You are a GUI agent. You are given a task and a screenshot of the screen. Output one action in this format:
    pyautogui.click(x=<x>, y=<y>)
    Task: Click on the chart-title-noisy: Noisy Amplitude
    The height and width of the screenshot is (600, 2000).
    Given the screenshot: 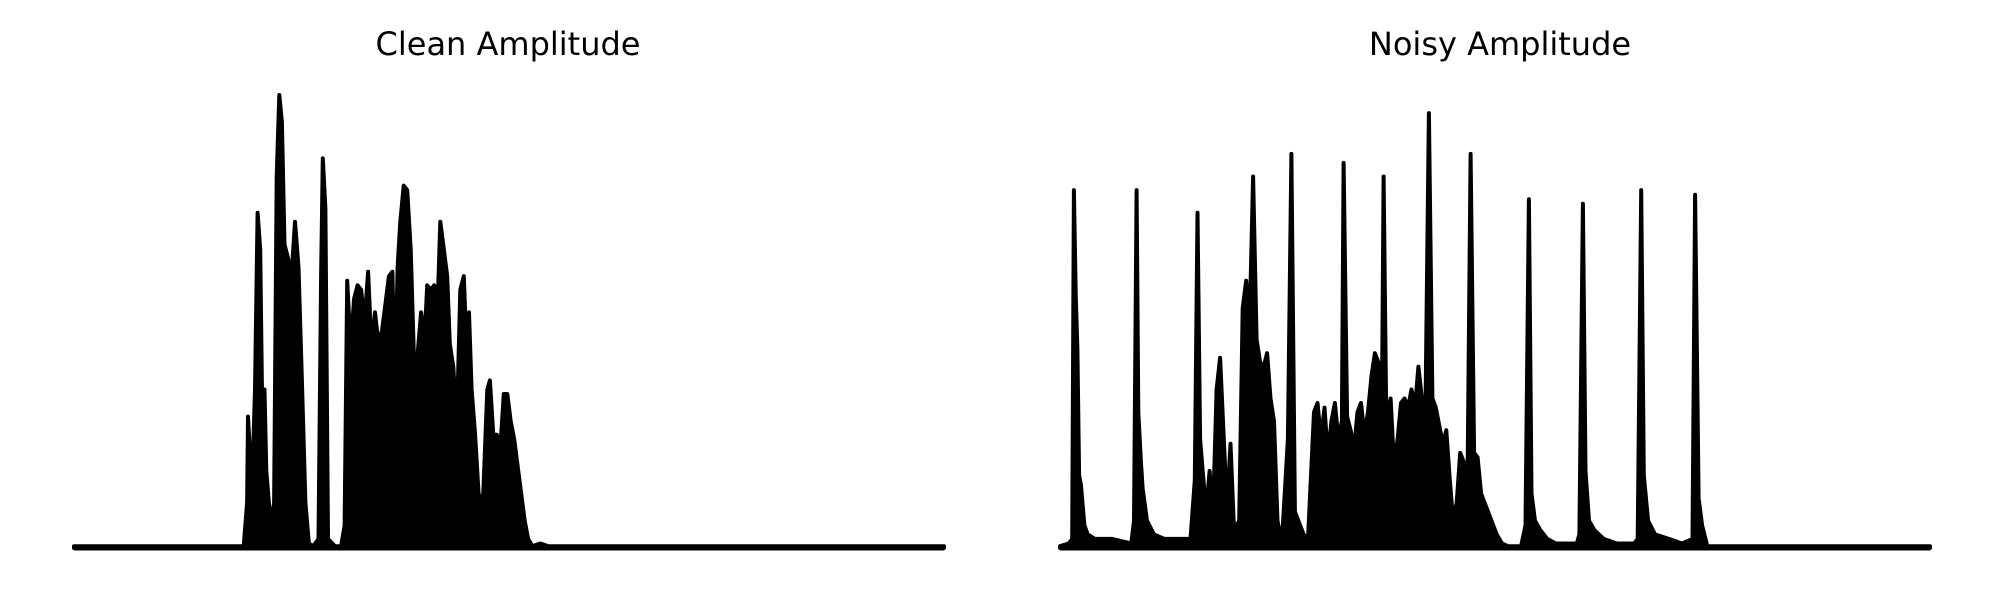 What is the action you would take?
    pyautogui.click(x=1500, y=44)
    